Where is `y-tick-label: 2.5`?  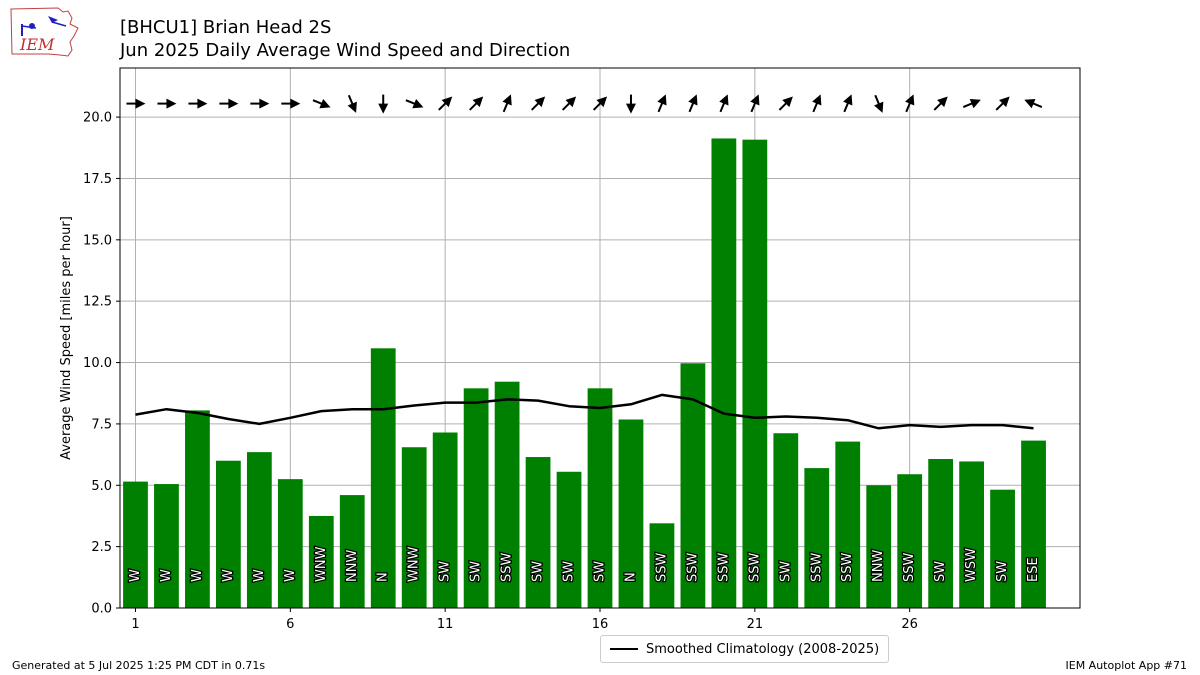
y-tick-label: 2.5 is located at coordinates (101, 547).